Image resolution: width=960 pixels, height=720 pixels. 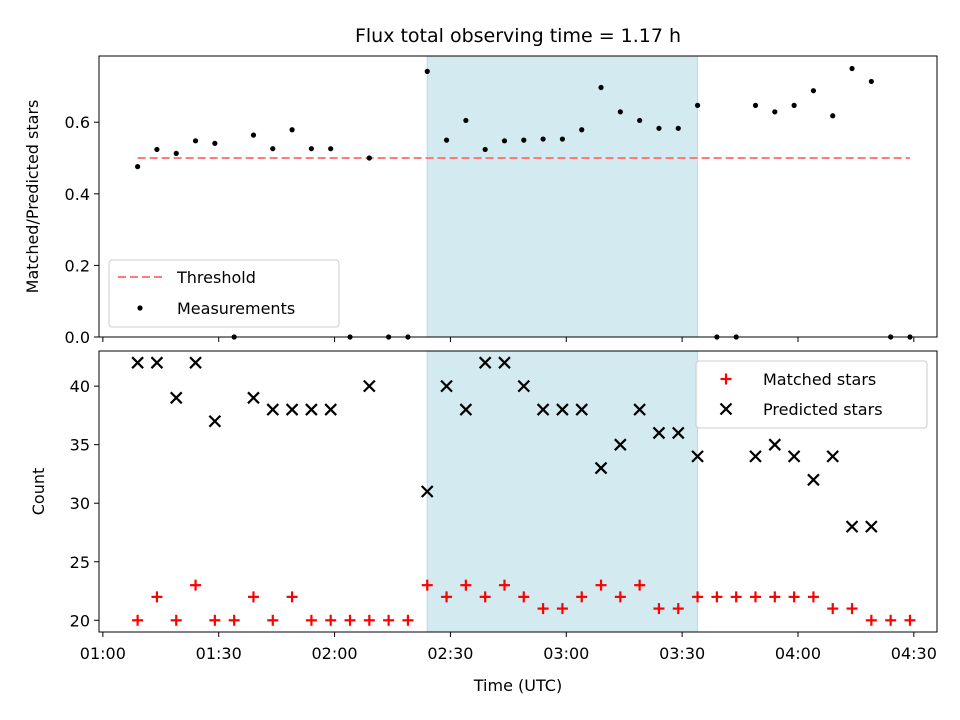 I want to click on legend-predicted-swatch-b, so click(x=726, y=409).